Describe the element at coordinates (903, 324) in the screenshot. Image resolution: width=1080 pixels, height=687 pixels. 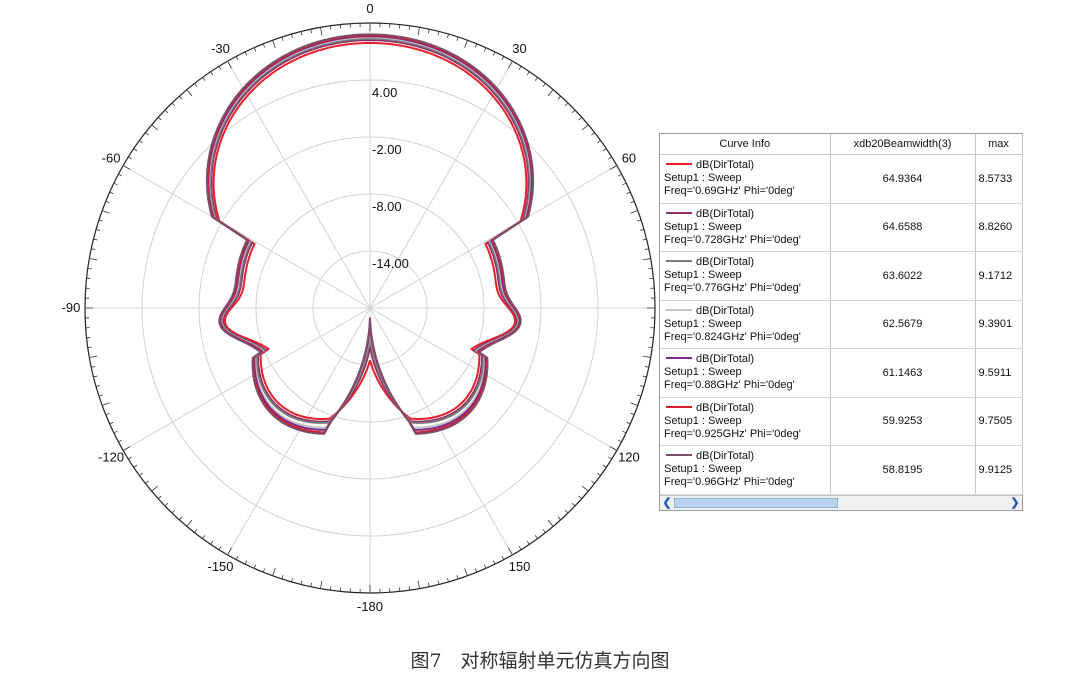
I see `beamwidth-value: 62.5679` at that location.